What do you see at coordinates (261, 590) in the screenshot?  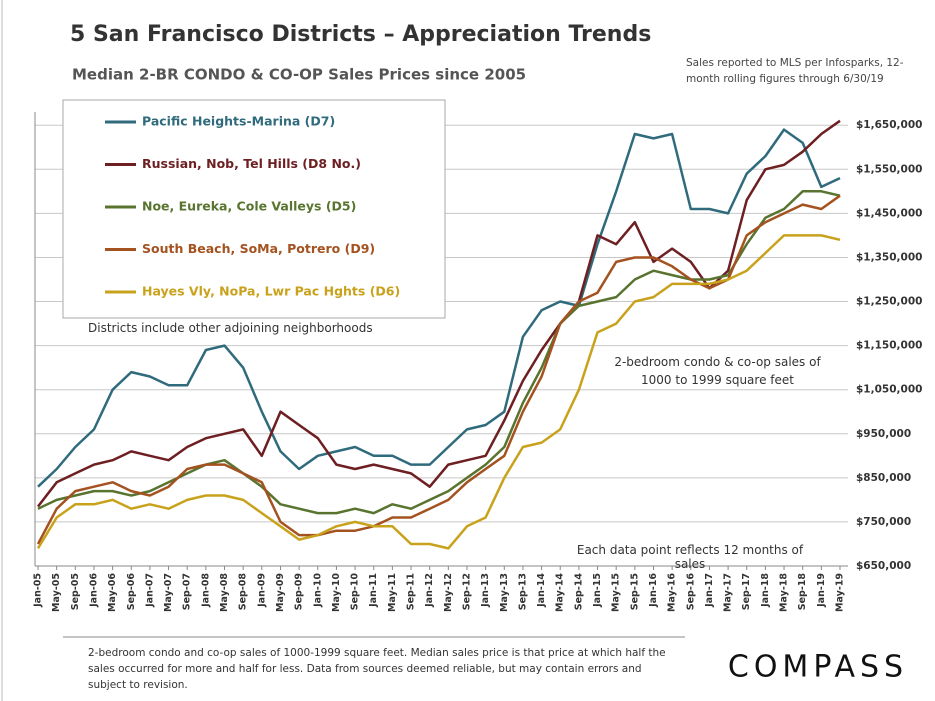 I see `x-tick-label: Jan-09` at bounding box center [261, 590].